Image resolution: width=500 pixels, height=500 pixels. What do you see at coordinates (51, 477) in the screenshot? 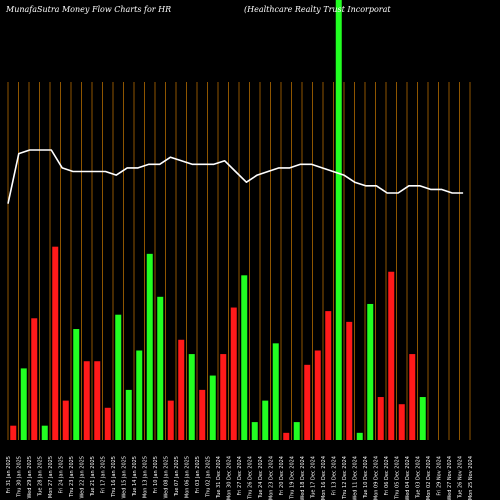
I see `x-tick-label: Mon 27 Jan 2025` at bounding box center [51, 477].